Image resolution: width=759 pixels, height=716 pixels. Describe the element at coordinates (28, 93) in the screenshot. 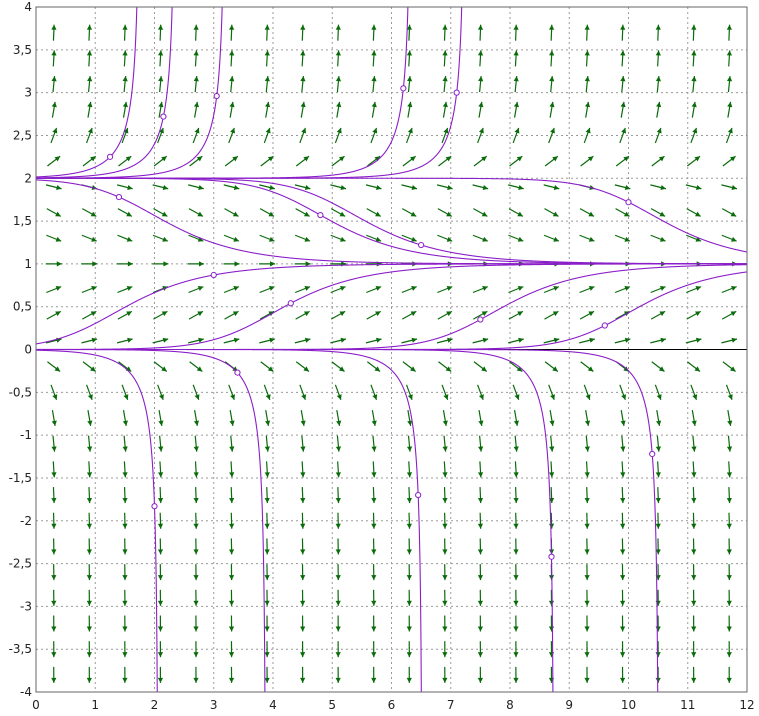

I see `y-tick-label: 3` at that location.